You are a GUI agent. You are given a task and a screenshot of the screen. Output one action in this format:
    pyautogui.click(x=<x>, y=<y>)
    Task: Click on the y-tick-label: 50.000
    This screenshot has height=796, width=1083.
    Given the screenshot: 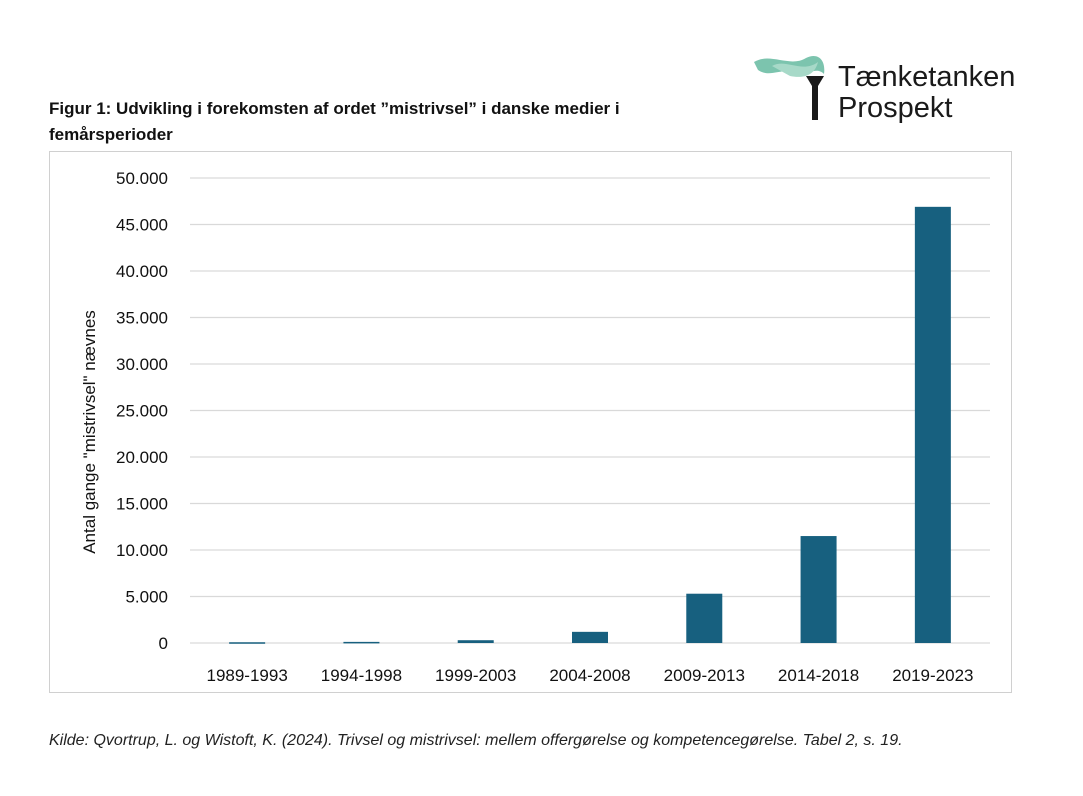 What is the action you would take?
    pyautogui.click(x=142, y=178)
    